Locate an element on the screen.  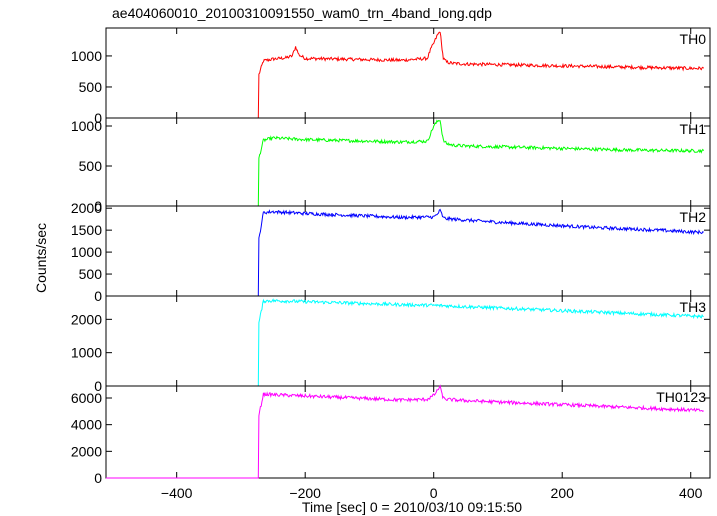
y-tick-label: 4000 is located at coordinates (86, 425).